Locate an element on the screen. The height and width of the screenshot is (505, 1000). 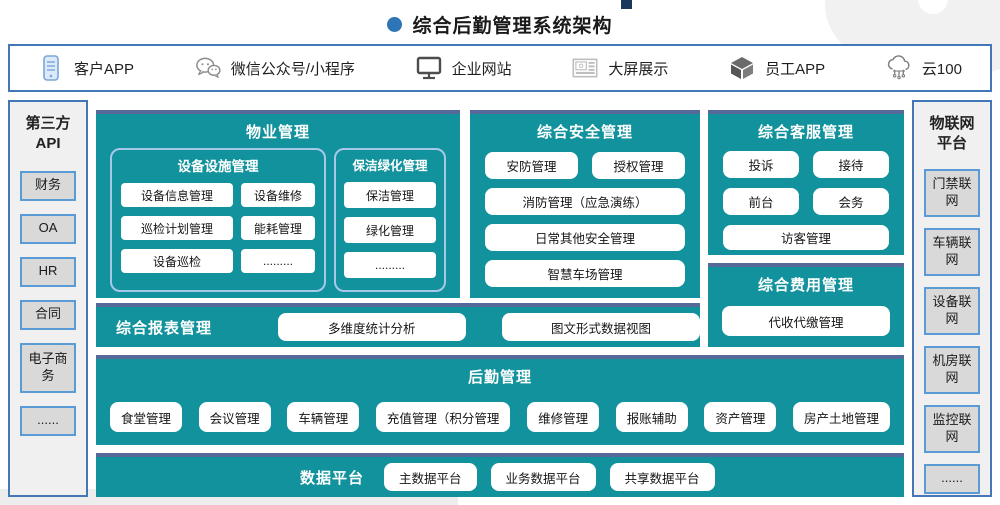
page-title: 综合后勤管理系统架构 is located at coordinates (500, 24).